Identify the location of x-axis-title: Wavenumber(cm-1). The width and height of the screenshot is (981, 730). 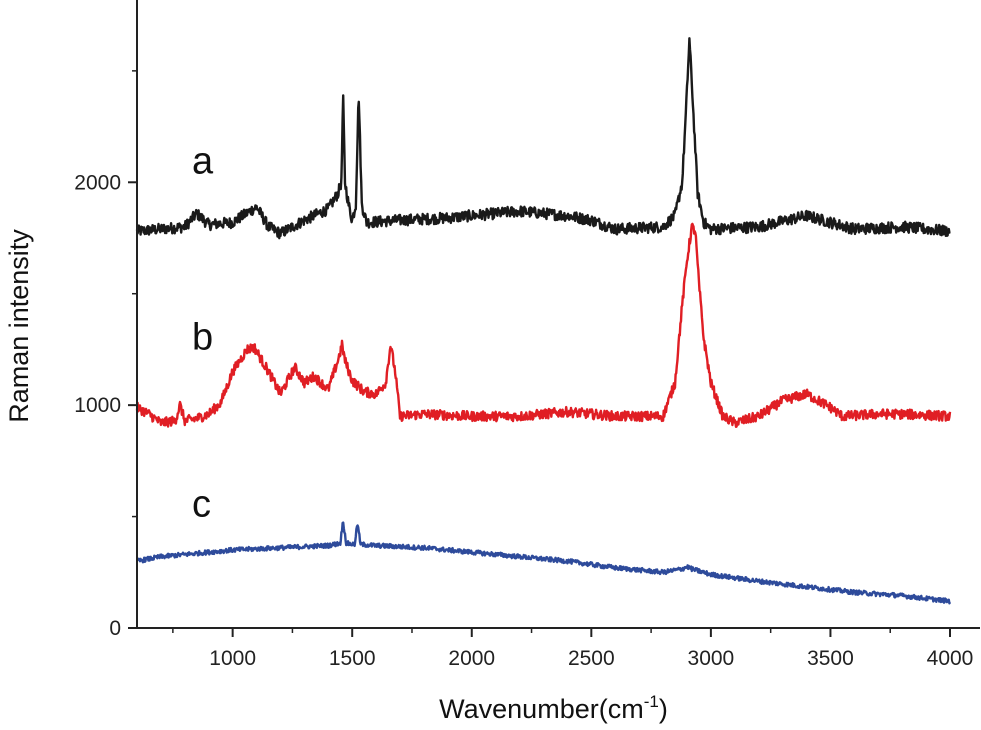
(553, 708).